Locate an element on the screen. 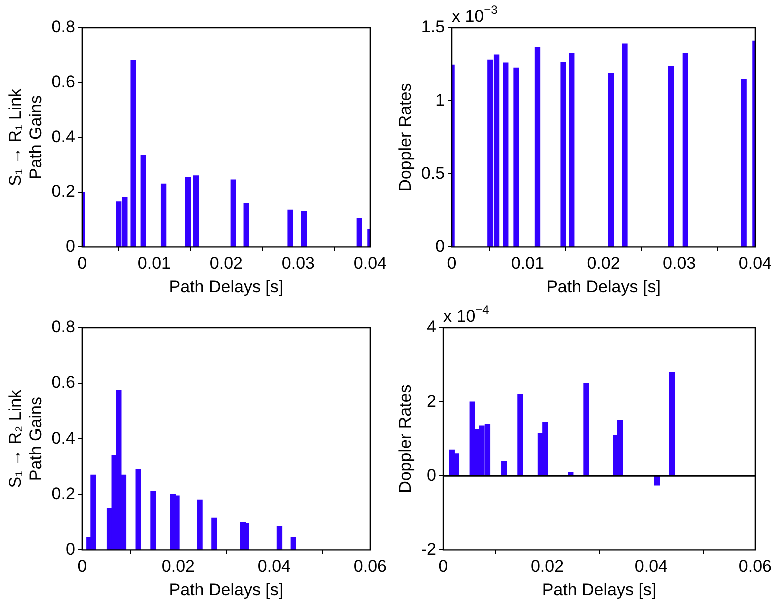 The image size is (775, 603). y-tick-label: 2 is located at coordinates (432, 401).